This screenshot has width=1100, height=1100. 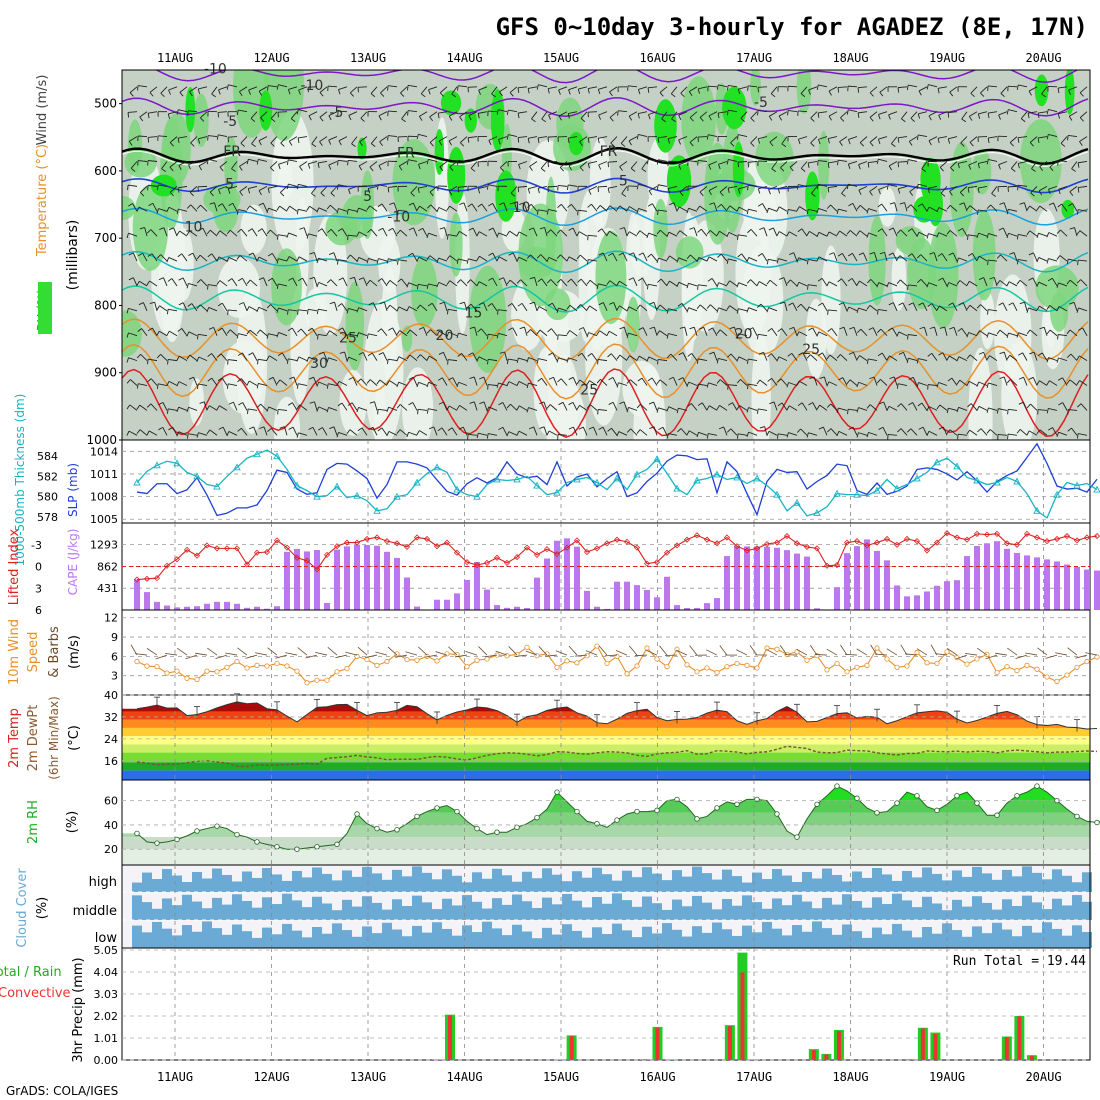 I want to click on contour-minus5, so click(x=605, y=107).